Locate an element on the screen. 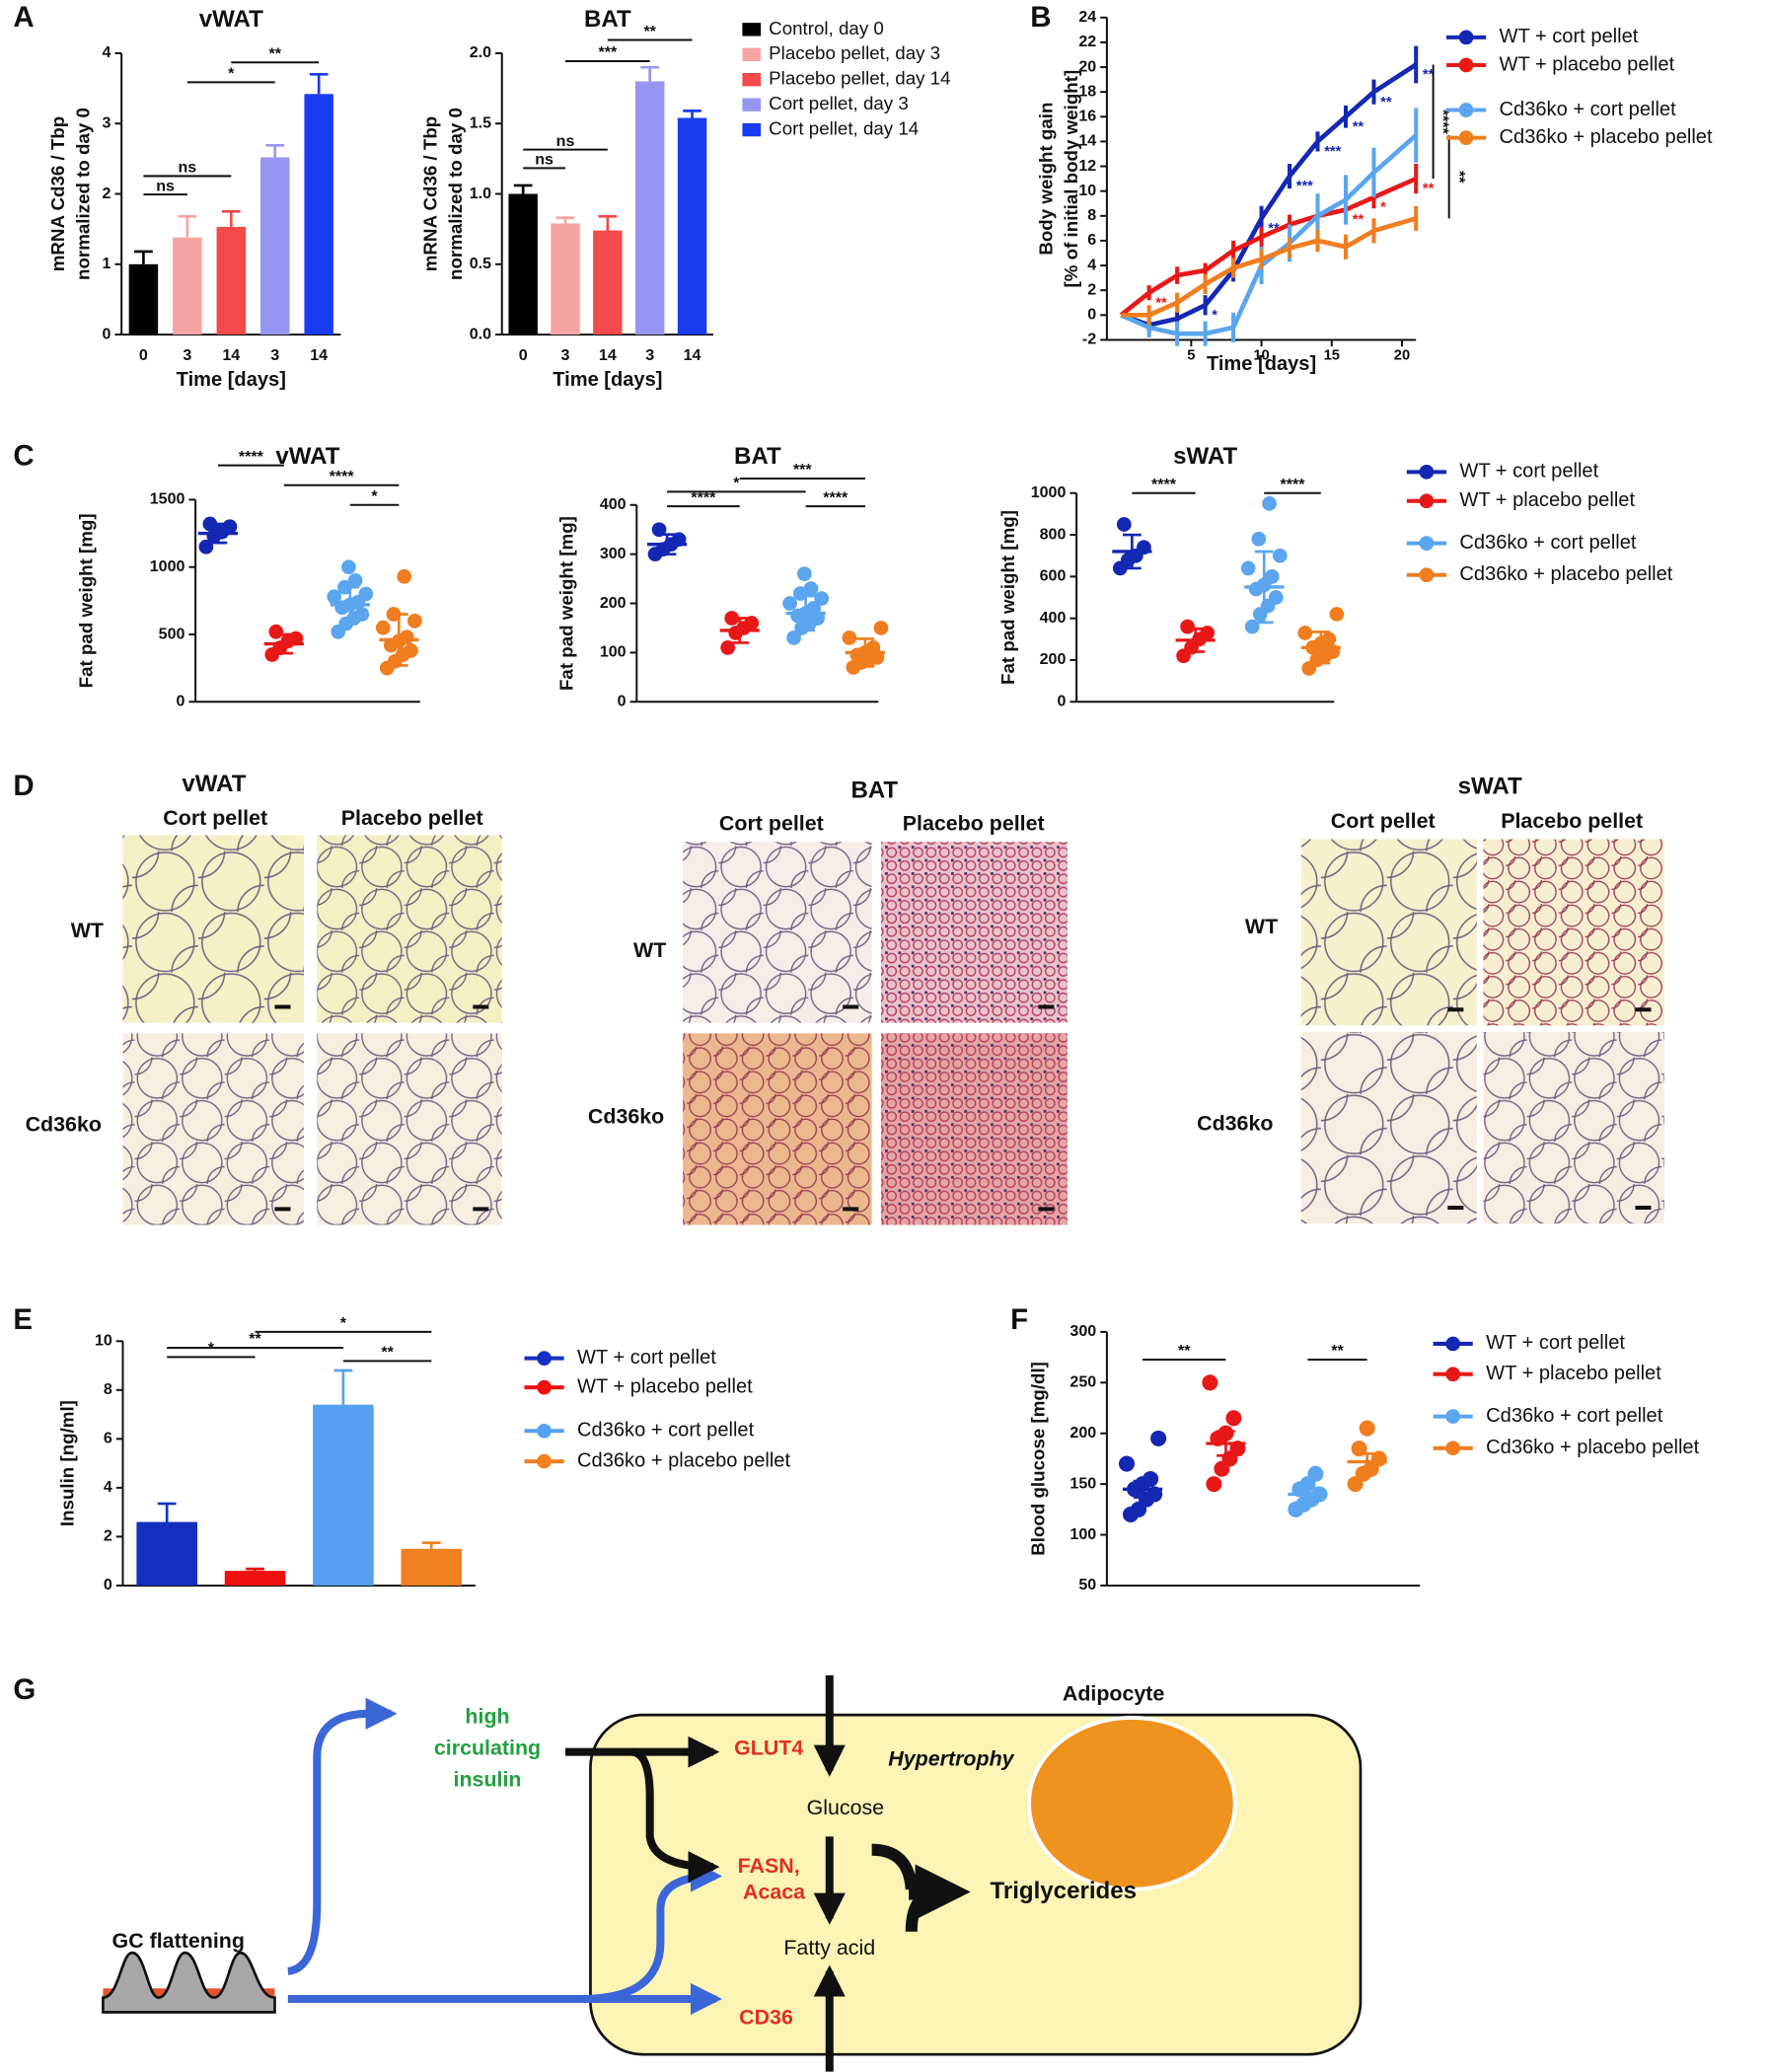 Image resolution: width=1770 pixels, height=2072 pixels. x-tick-label: 20 is located at coordinates (1402, 355).